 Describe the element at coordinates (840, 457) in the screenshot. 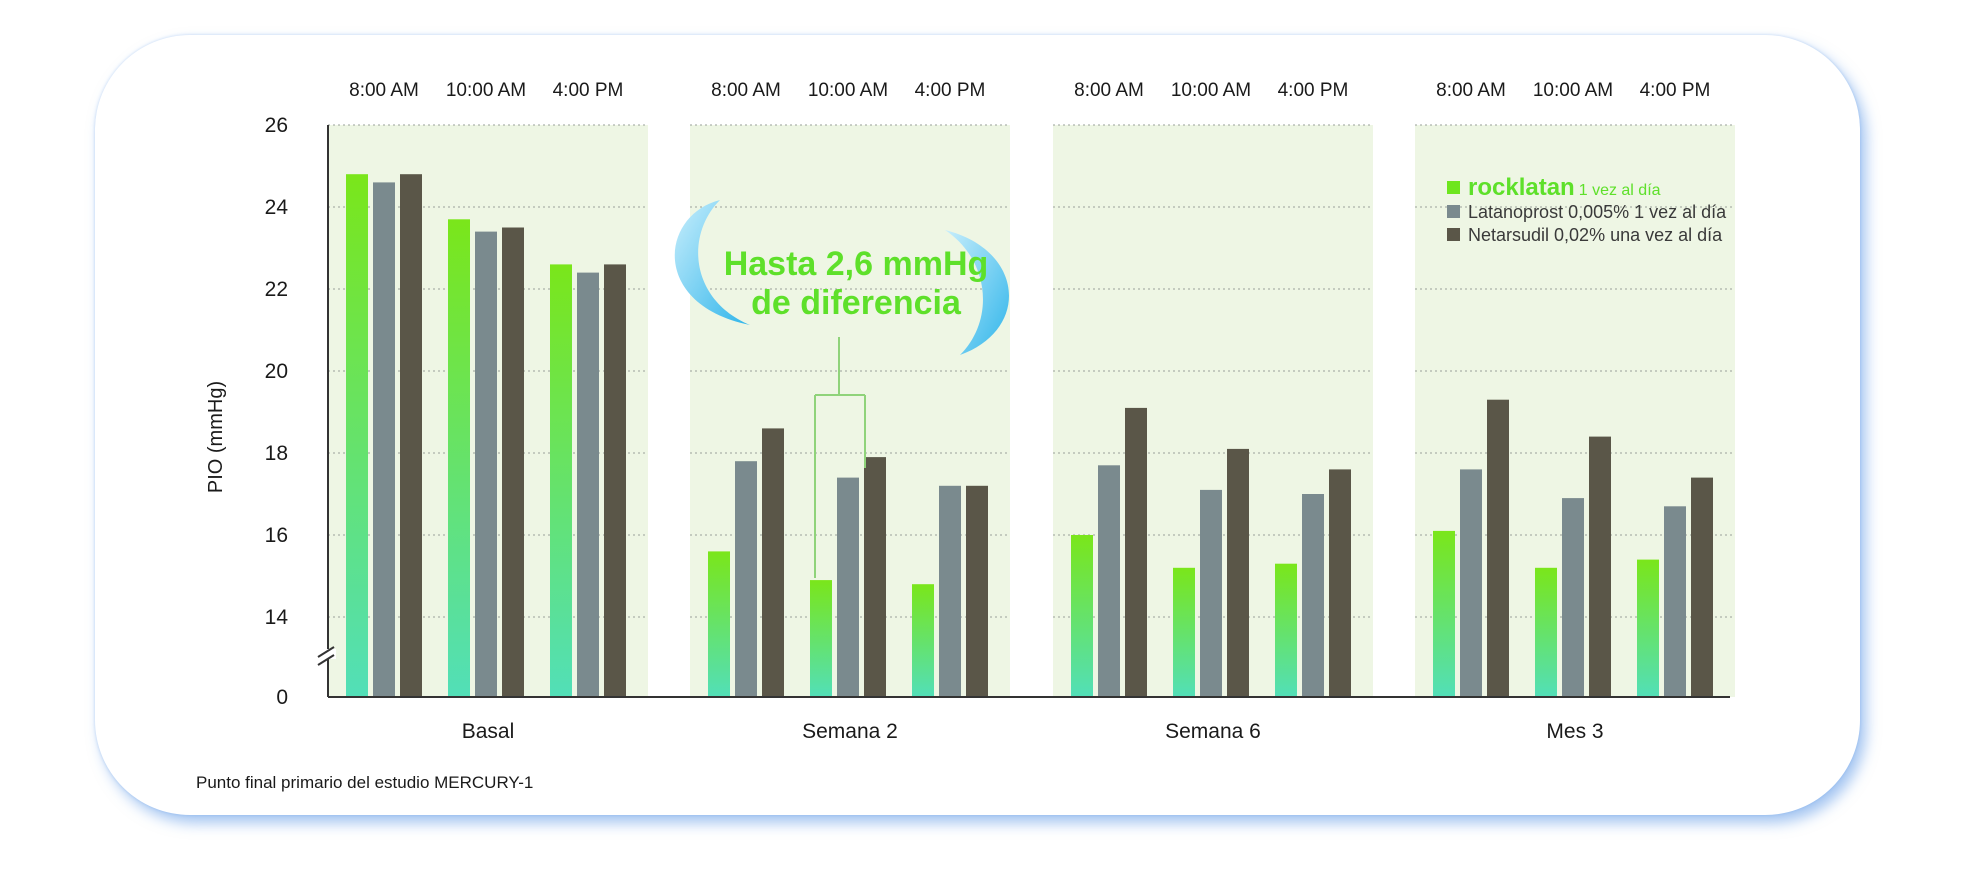

I see `annotation-bracket` at that location.